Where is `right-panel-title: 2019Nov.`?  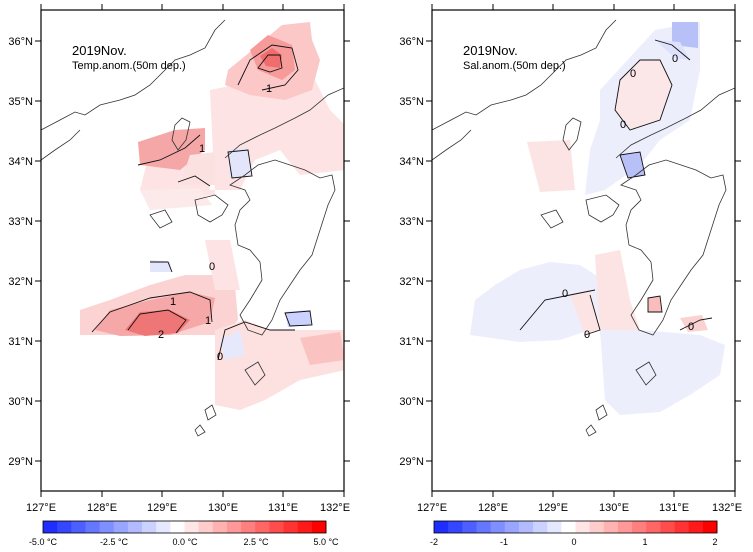
right-panel-title: 2019Nov. is located at coordinates (490, 50).